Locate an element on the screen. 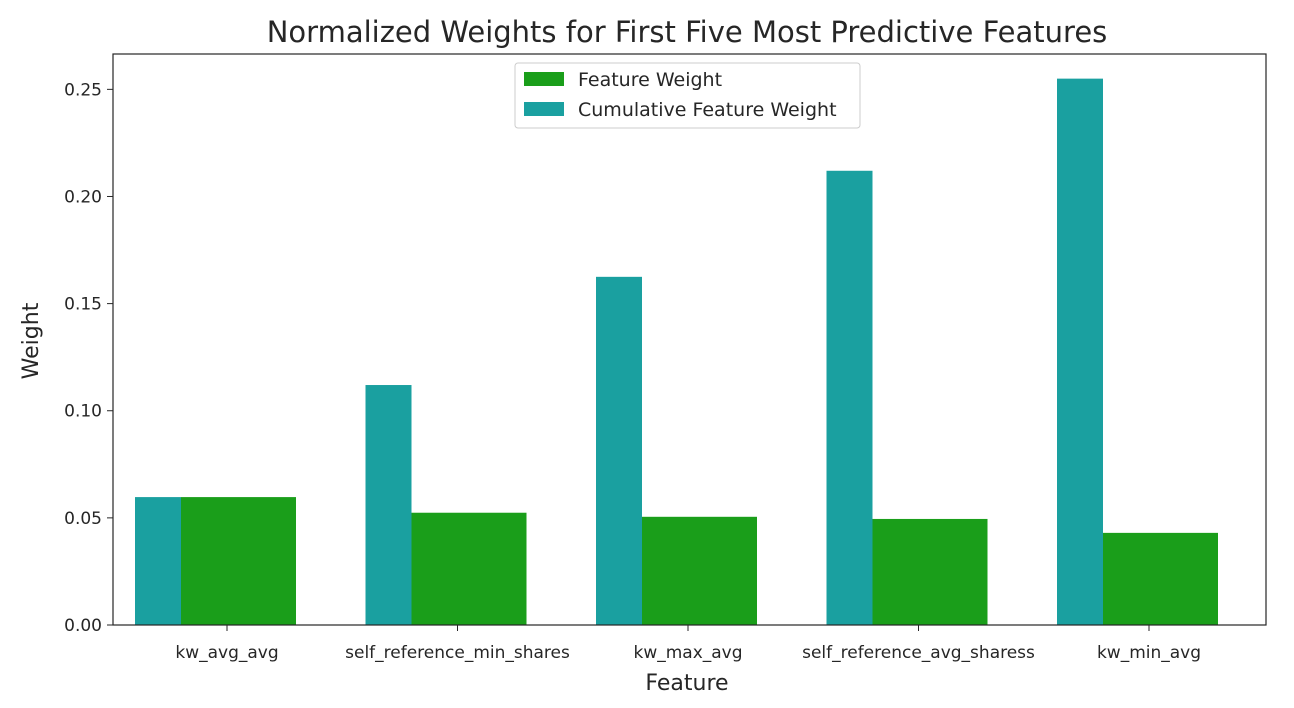 Image resolution: width=1294 pixels, height=708 pixels. x-tick-label: kw_avg_avg is located at coordinates (226, 653).